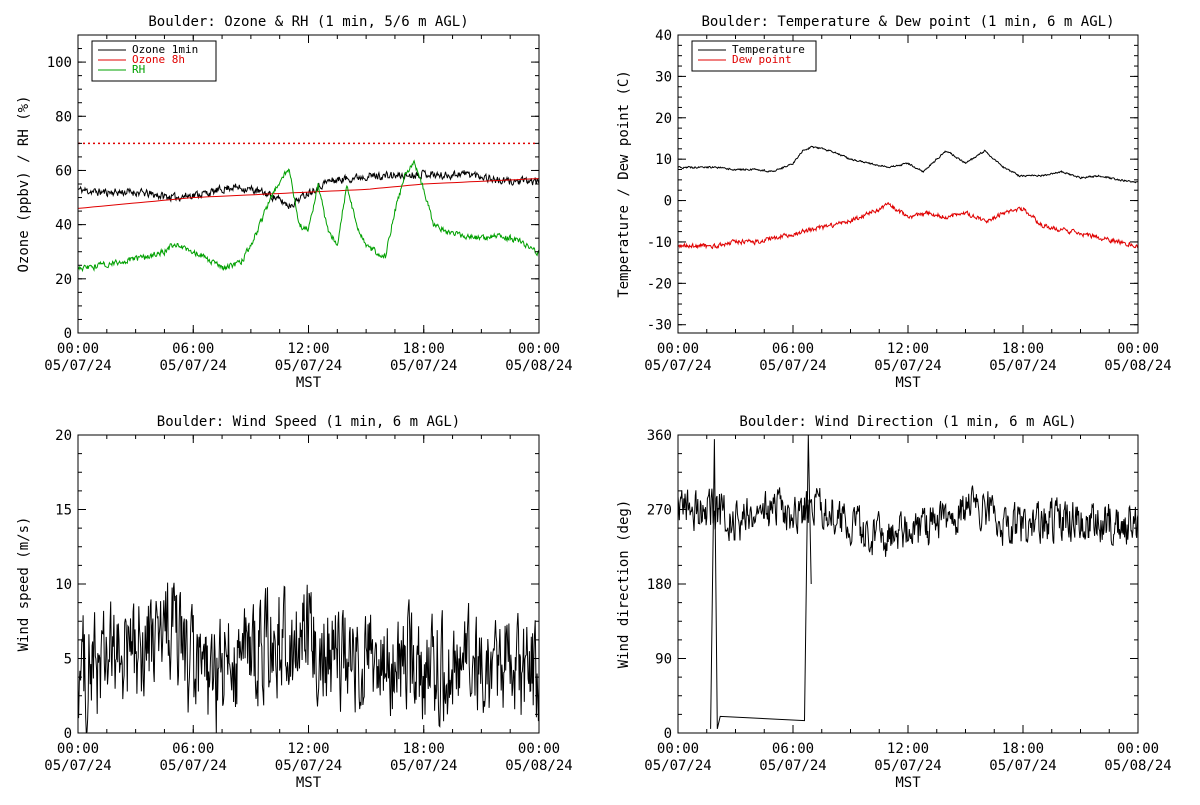 This screenshot has width=1200, height=805. Describe the element at coordinates (24, 183) in the screenshot. I see `y-axis-label: Ozone (ppbv) / RH (%)` at that location.